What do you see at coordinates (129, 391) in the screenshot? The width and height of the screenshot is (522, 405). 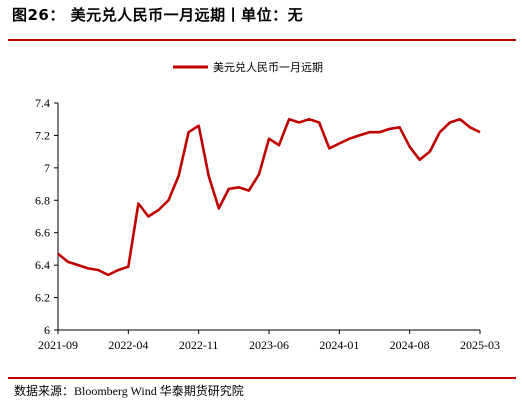 I see `source-note: 数据来源：Bloomberg Wind 华泰期货研究院` at bounding box center [129, 391].